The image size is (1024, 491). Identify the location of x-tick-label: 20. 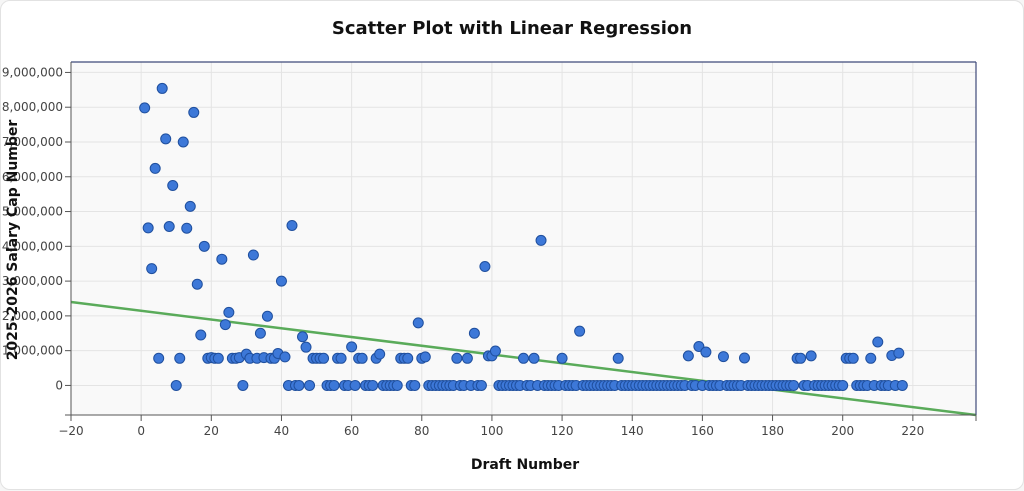
(211, 431).